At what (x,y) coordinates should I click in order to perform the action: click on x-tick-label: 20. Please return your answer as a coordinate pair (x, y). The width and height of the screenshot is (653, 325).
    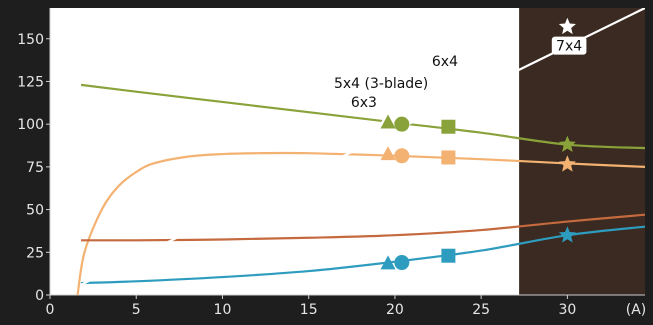
    Looking at the image, I should click on (395, 310).